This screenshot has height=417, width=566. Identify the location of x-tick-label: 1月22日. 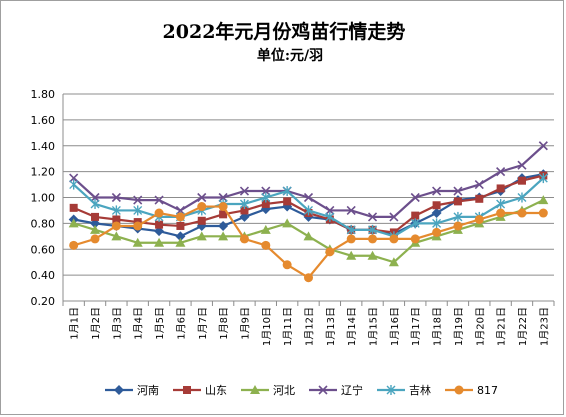
(523, 326).